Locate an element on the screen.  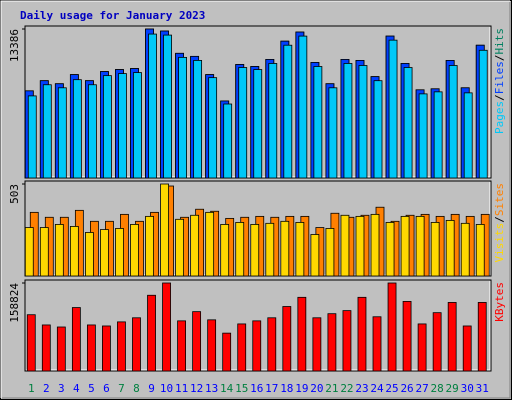
legend-entry: Files is located at coordinates (499, 77).